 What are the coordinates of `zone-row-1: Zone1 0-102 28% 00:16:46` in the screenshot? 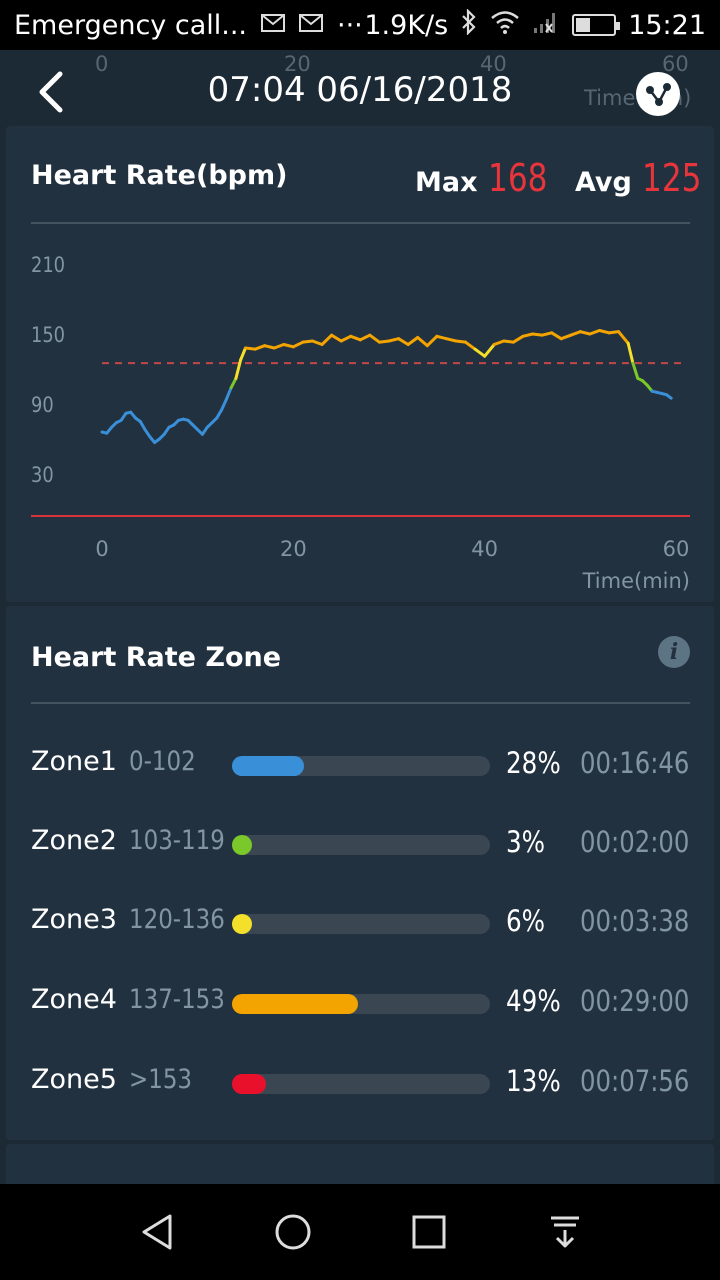 It's located at (360, 766).